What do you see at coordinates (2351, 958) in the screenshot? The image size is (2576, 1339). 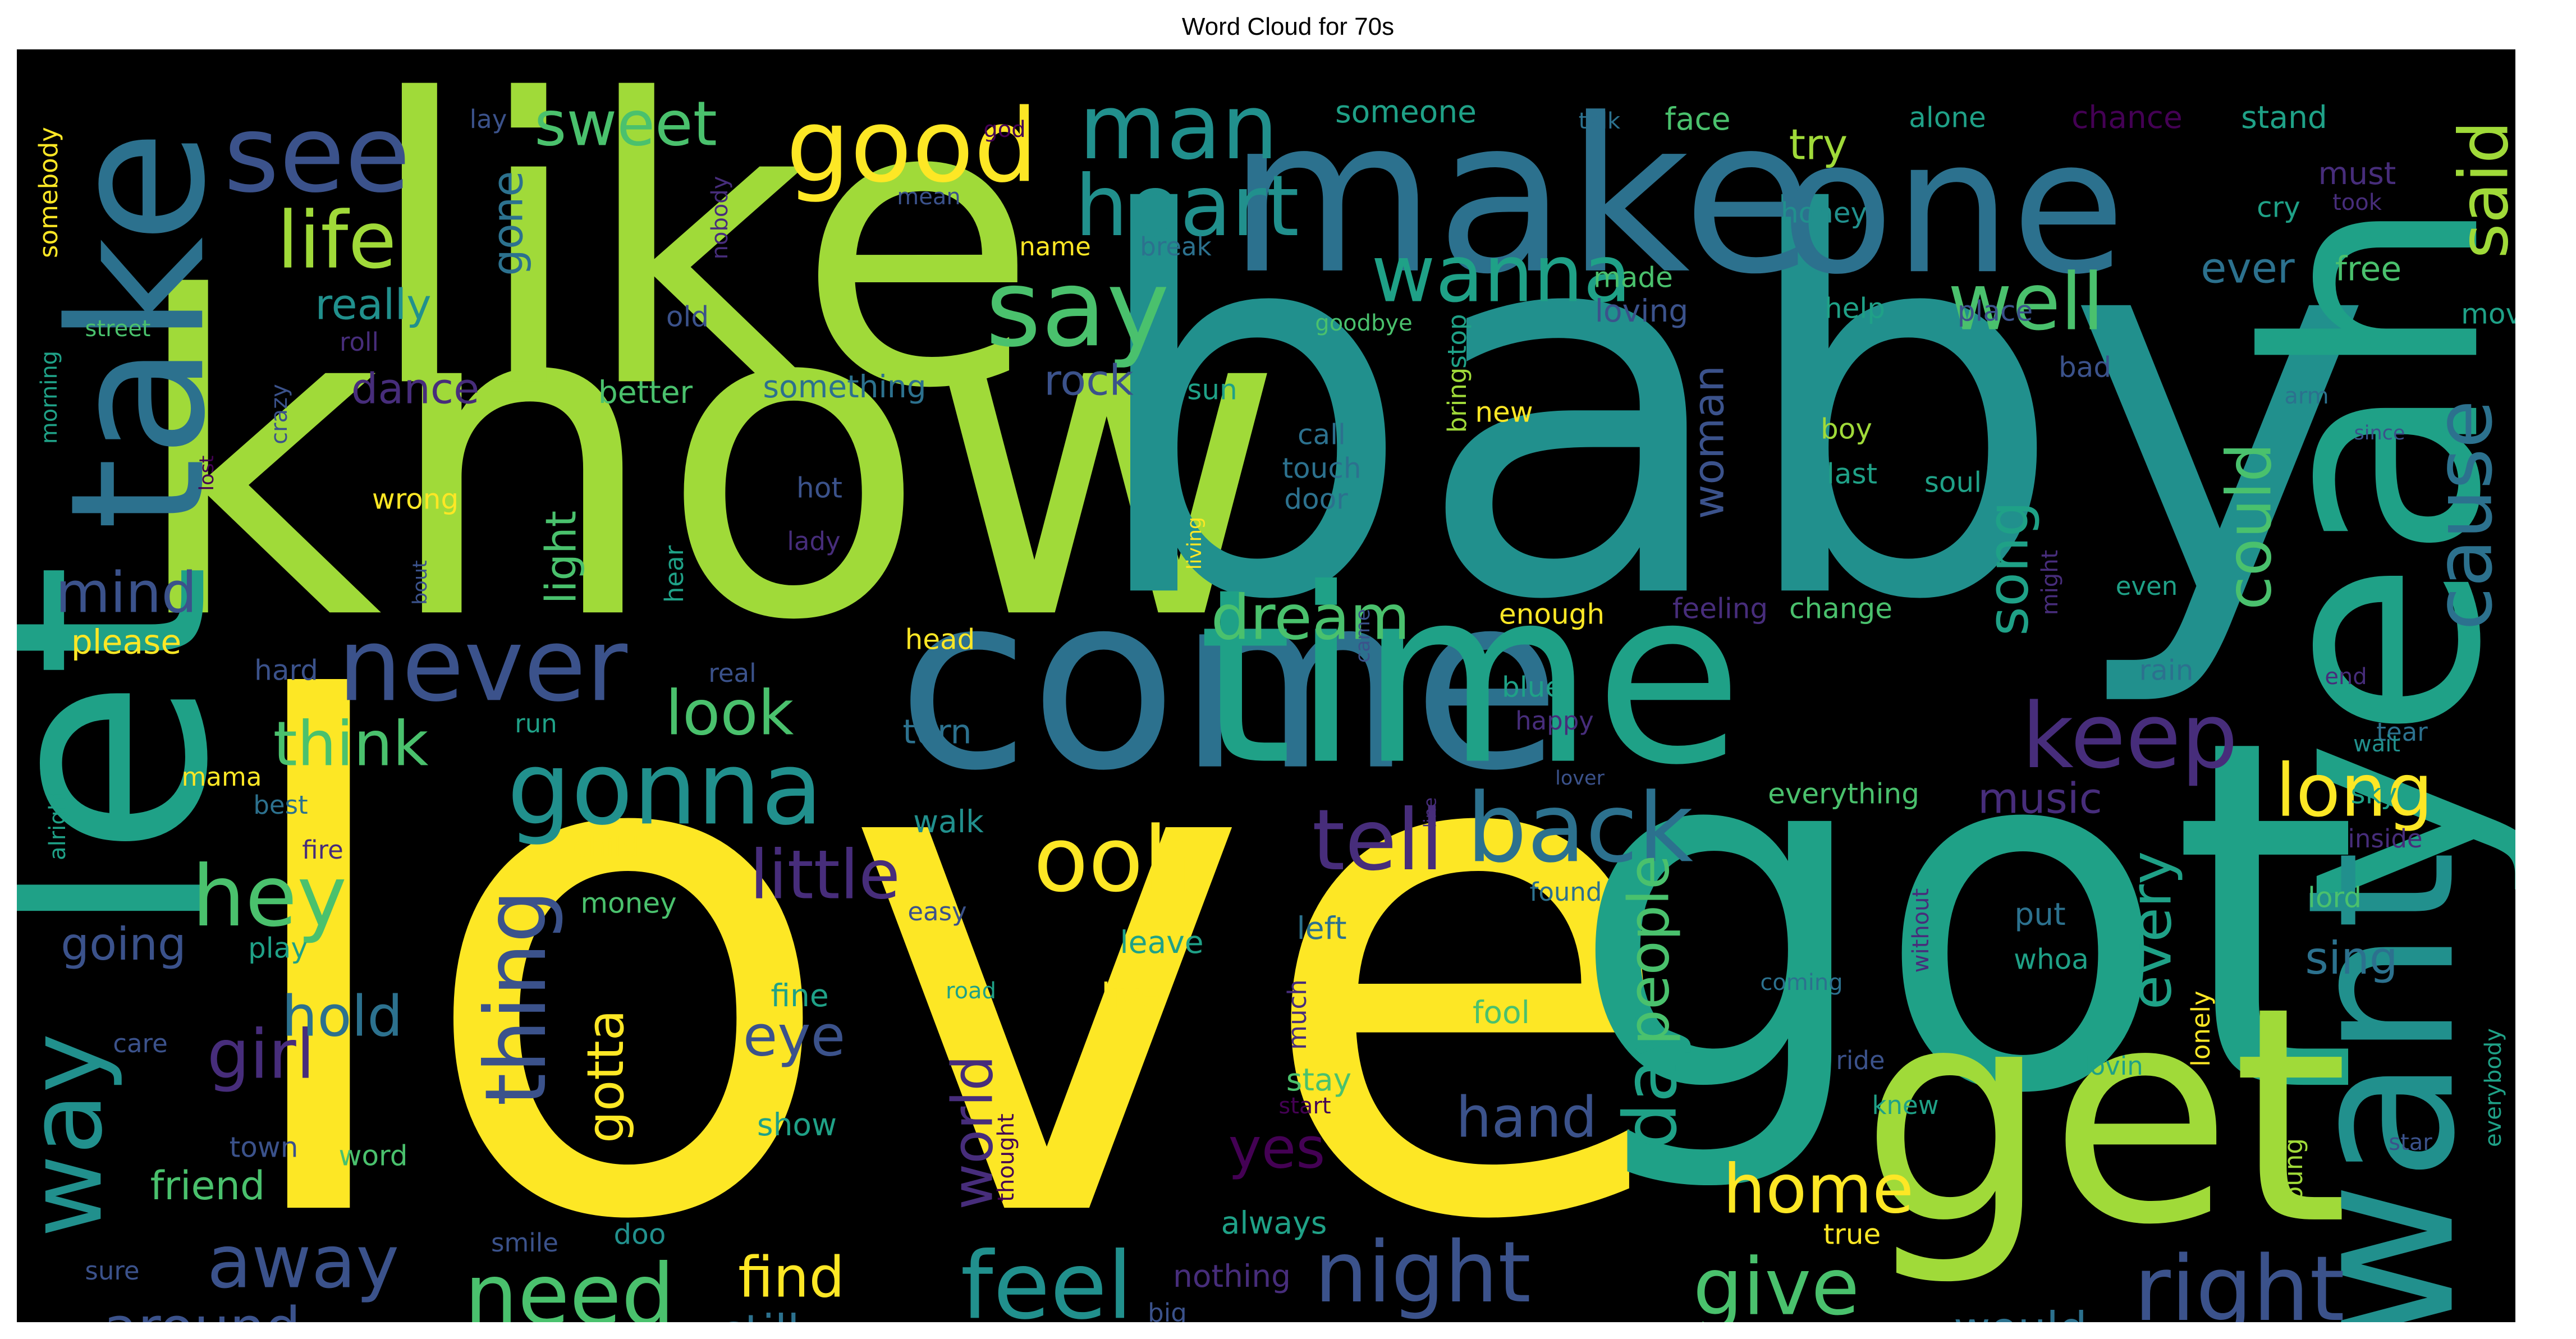 I see `word-sing: sing` at bounding box center [2351, 958].